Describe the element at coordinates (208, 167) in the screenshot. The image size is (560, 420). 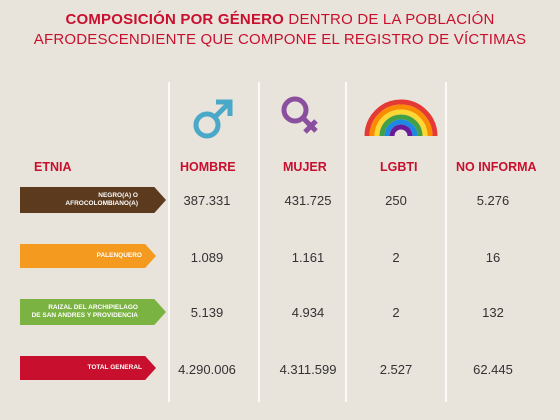
I see `header-hombre: HOMBRE` at that location.